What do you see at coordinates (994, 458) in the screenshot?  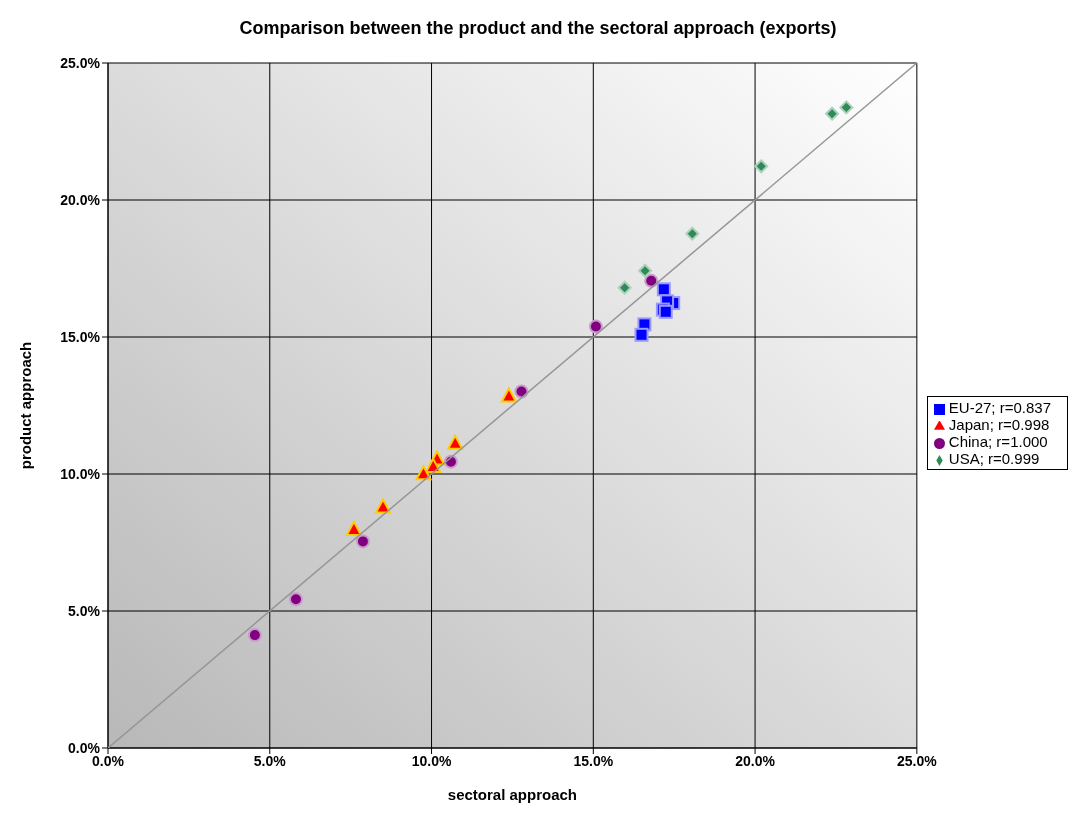 I see `legend-label: USA; r=0.999` at bounding box center [994, 458].